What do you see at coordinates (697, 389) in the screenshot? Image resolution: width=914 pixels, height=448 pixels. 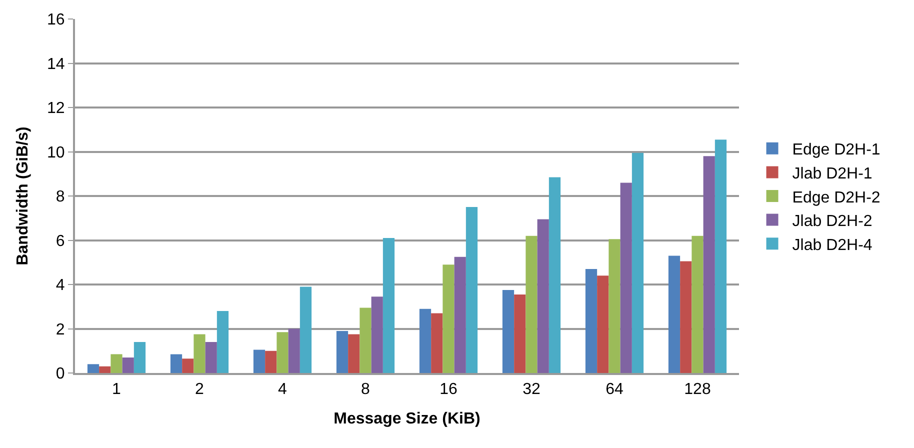 I see `x-tick-label: 128` at bounding box center [697, 389].